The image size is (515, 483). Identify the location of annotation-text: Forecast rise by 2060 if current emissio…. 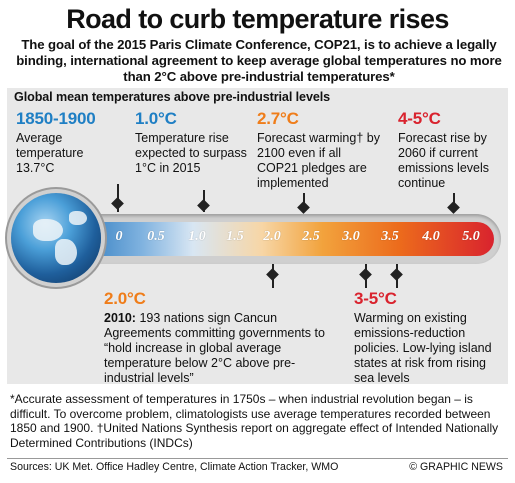
(444, 160).